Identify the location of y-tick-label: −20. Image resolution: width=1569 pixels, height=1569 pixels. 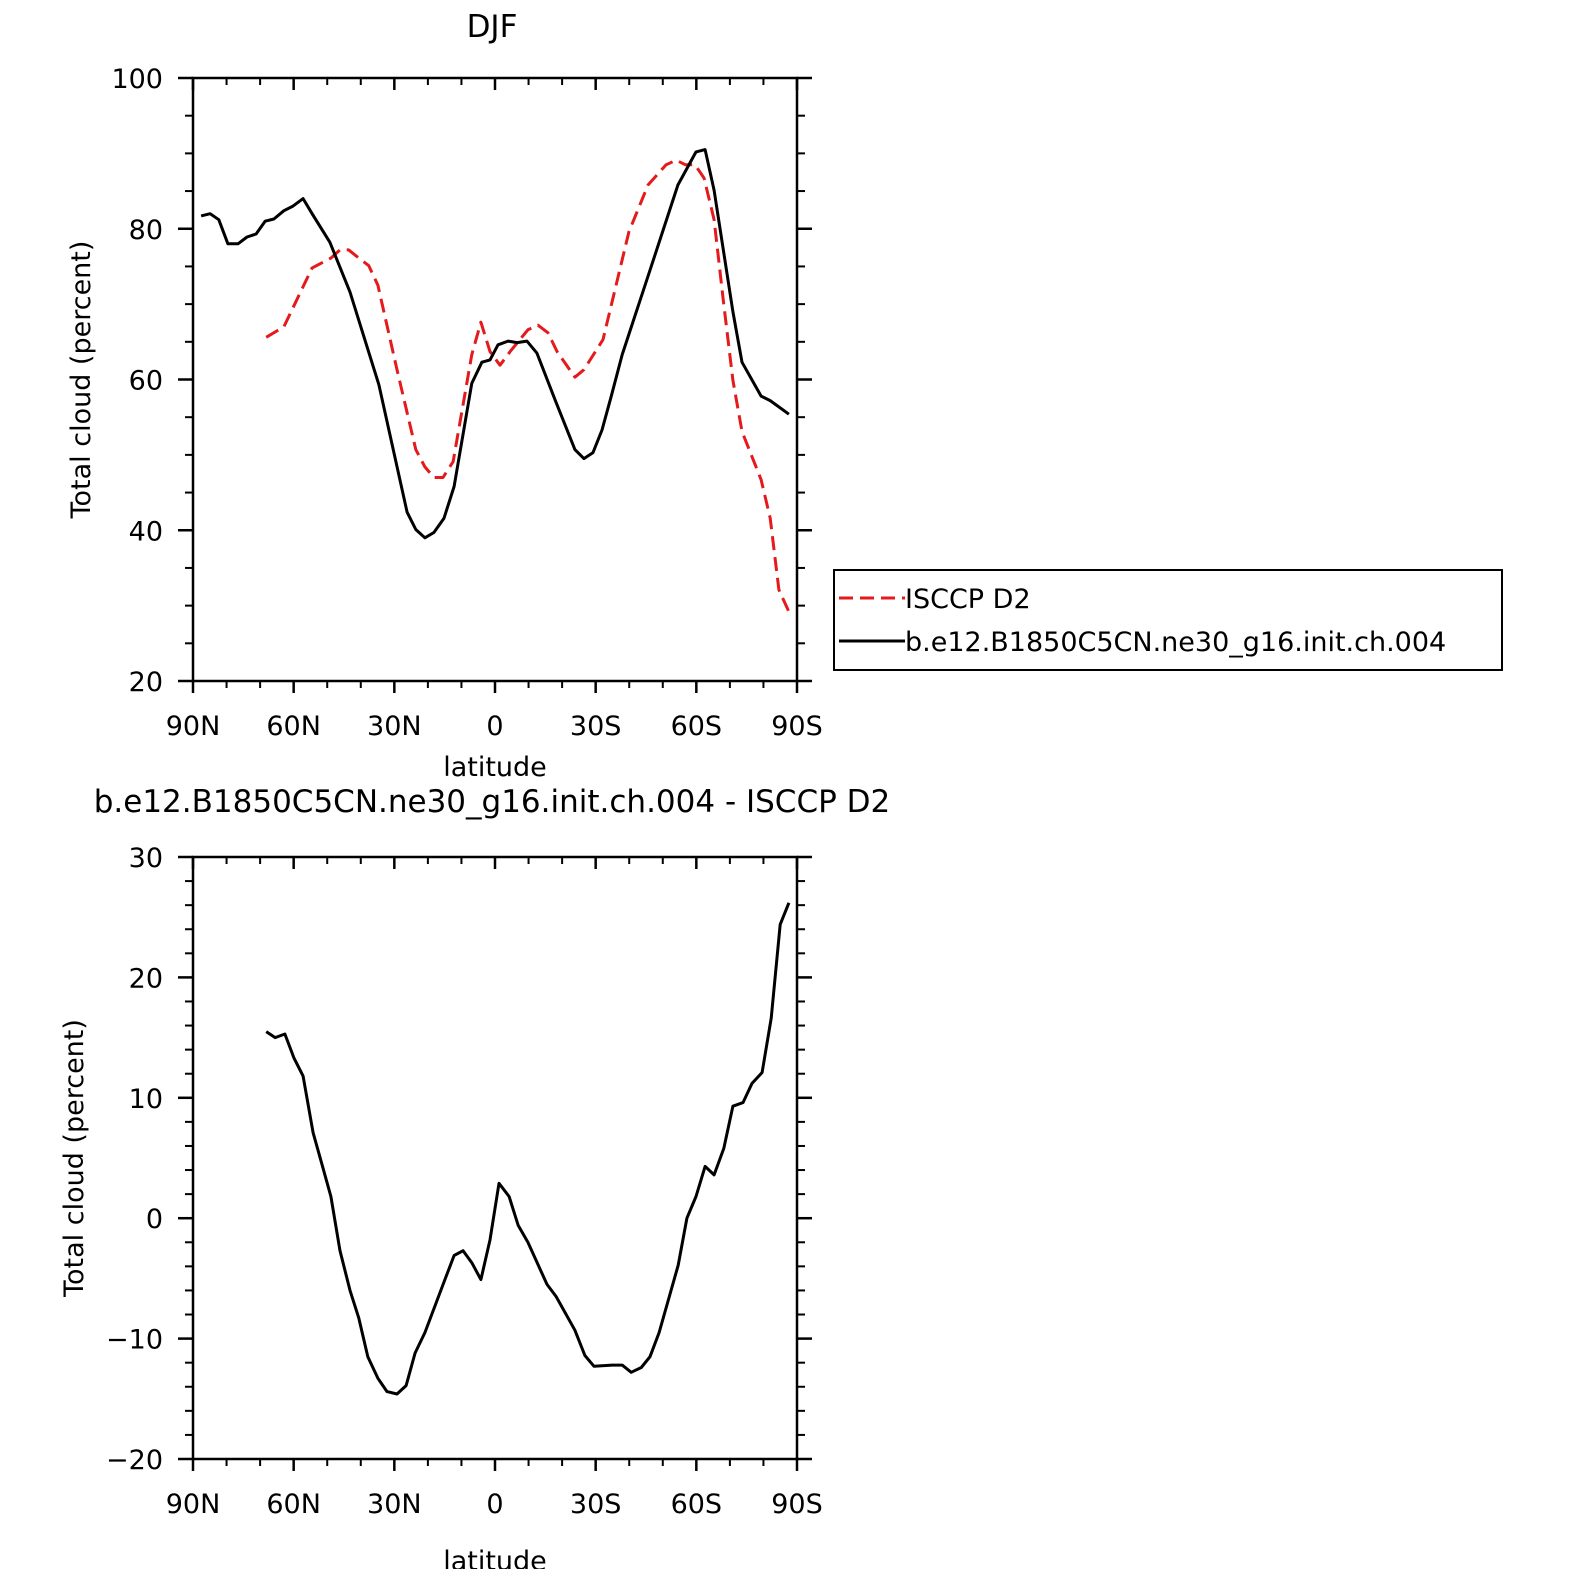
(134, 1460).